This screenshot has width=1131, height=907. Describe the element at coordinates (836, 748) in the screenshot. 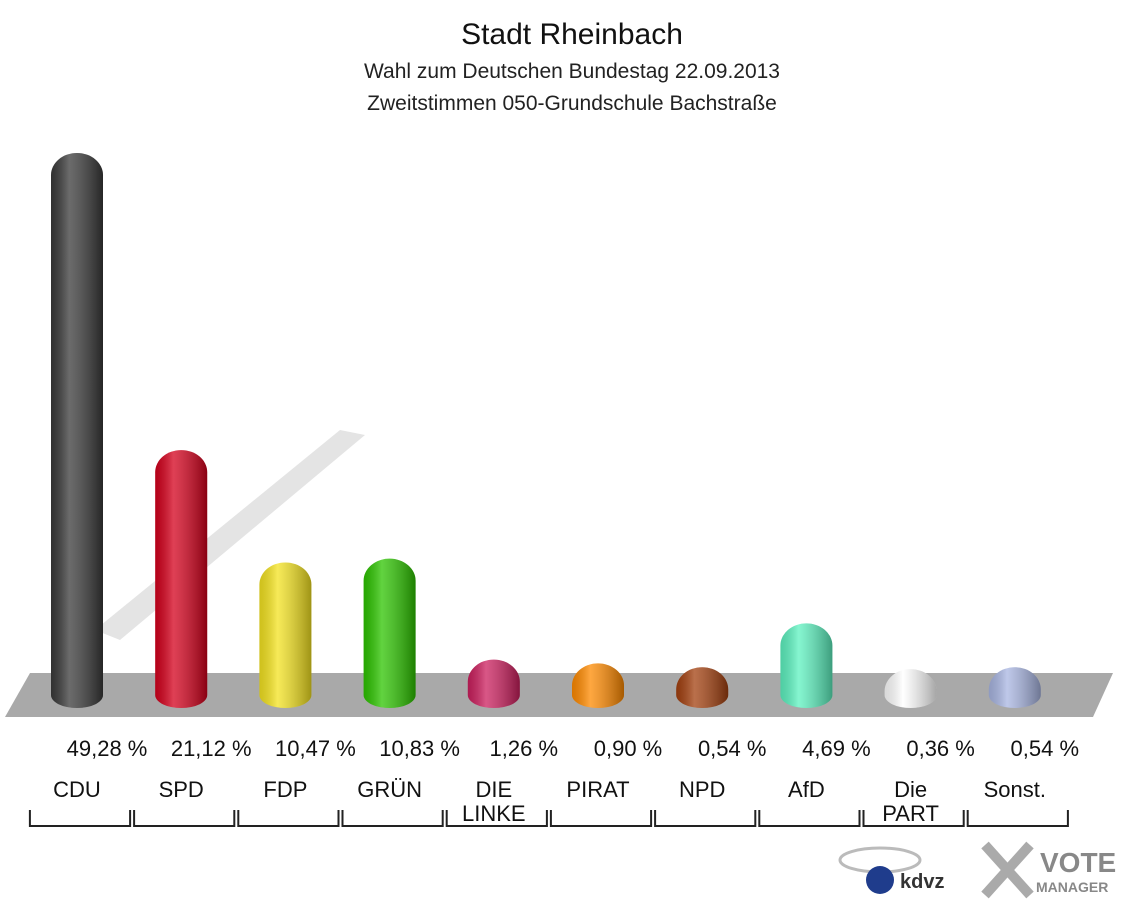

I see `value-label: 4,69 %` at that location.